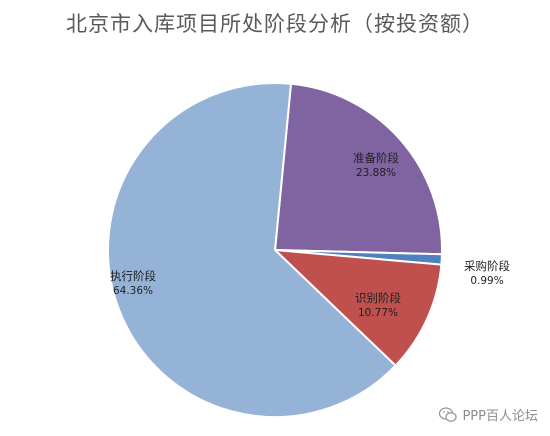 Image resolution: width=550 pixels, height=436 pixels. I want to click on watermark-text: PPP百人论坛, so click(500, 416).